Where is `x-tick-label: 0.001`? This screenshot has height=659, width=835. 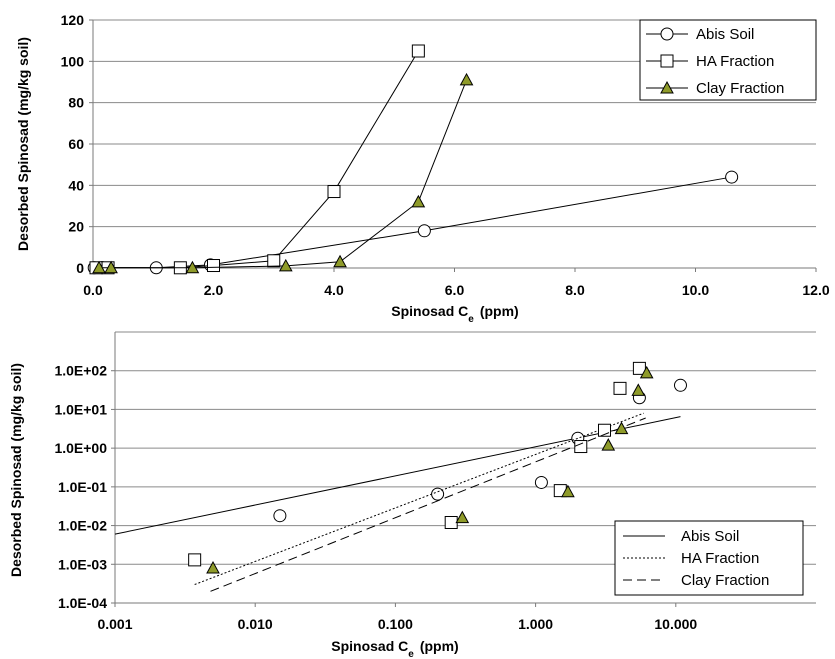
x-tick-label: 0.001 is located at coordinates (114, 624).